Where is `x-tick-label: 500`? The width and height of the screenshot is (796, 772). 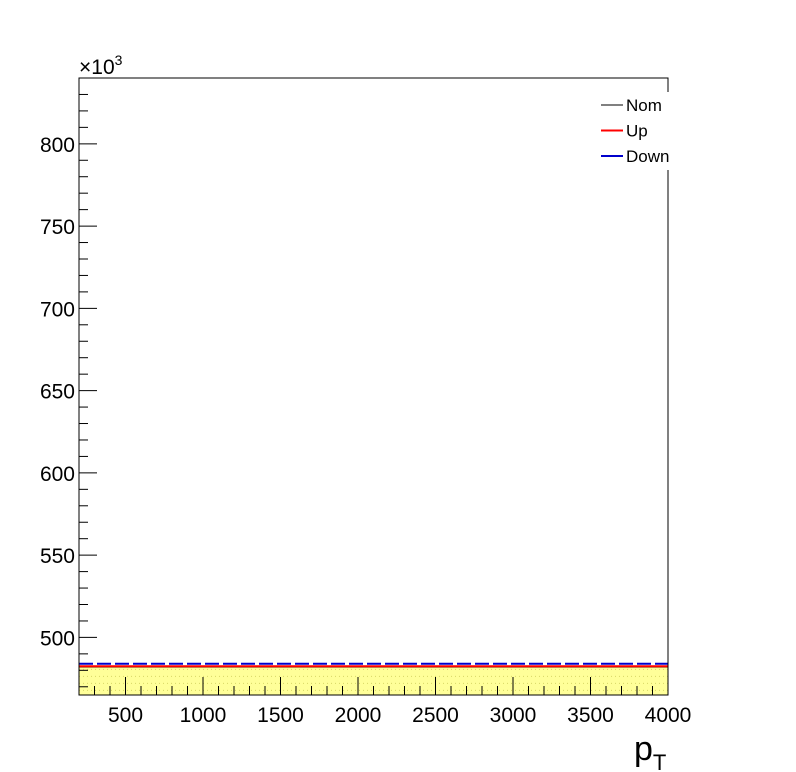 x-tick-label: 500 is located at coordinates (125, 715).